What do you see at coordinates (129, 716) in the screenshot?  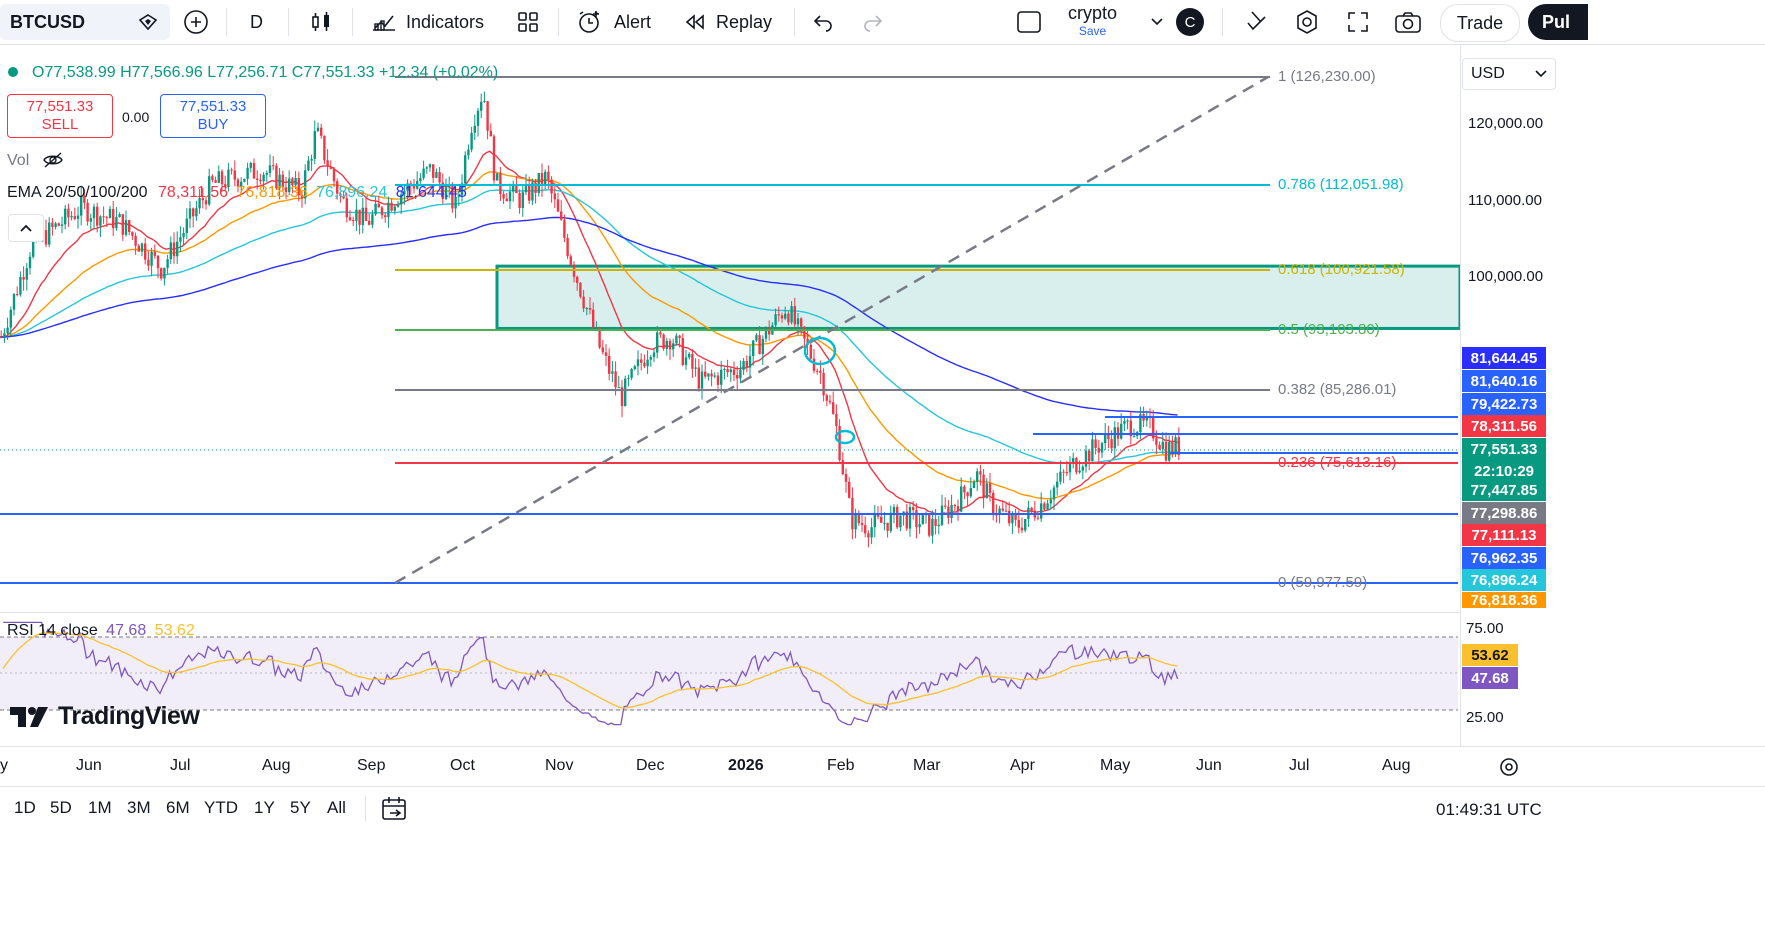 I see `watermark-text: TradingView` at bounding box center [129, 716].